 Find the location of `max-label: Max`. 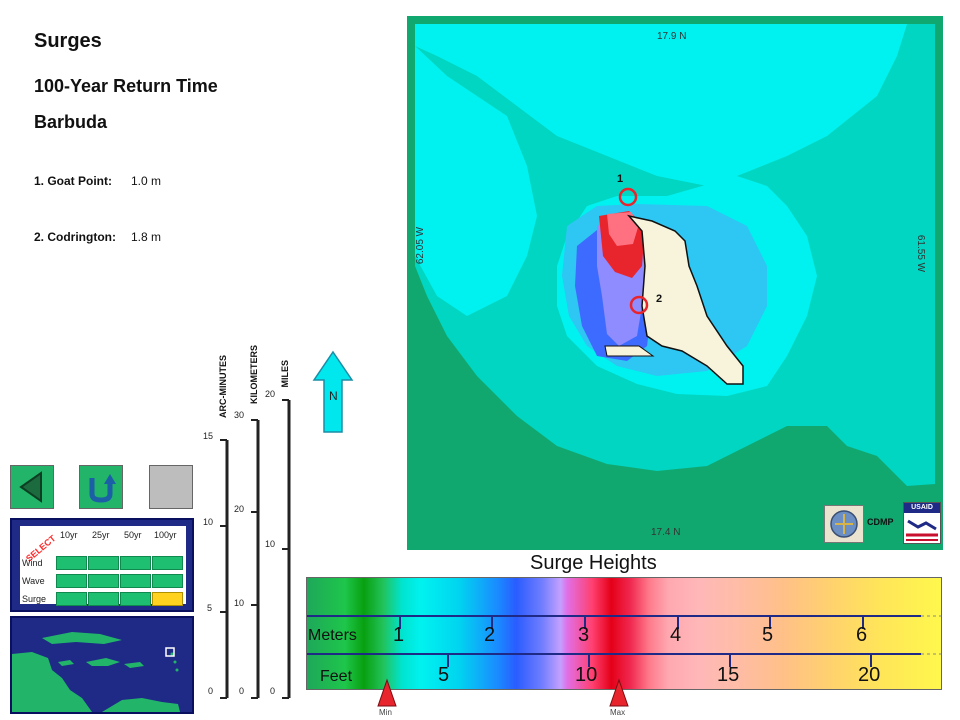

max-label: Max is located at coordinates (618, 712).